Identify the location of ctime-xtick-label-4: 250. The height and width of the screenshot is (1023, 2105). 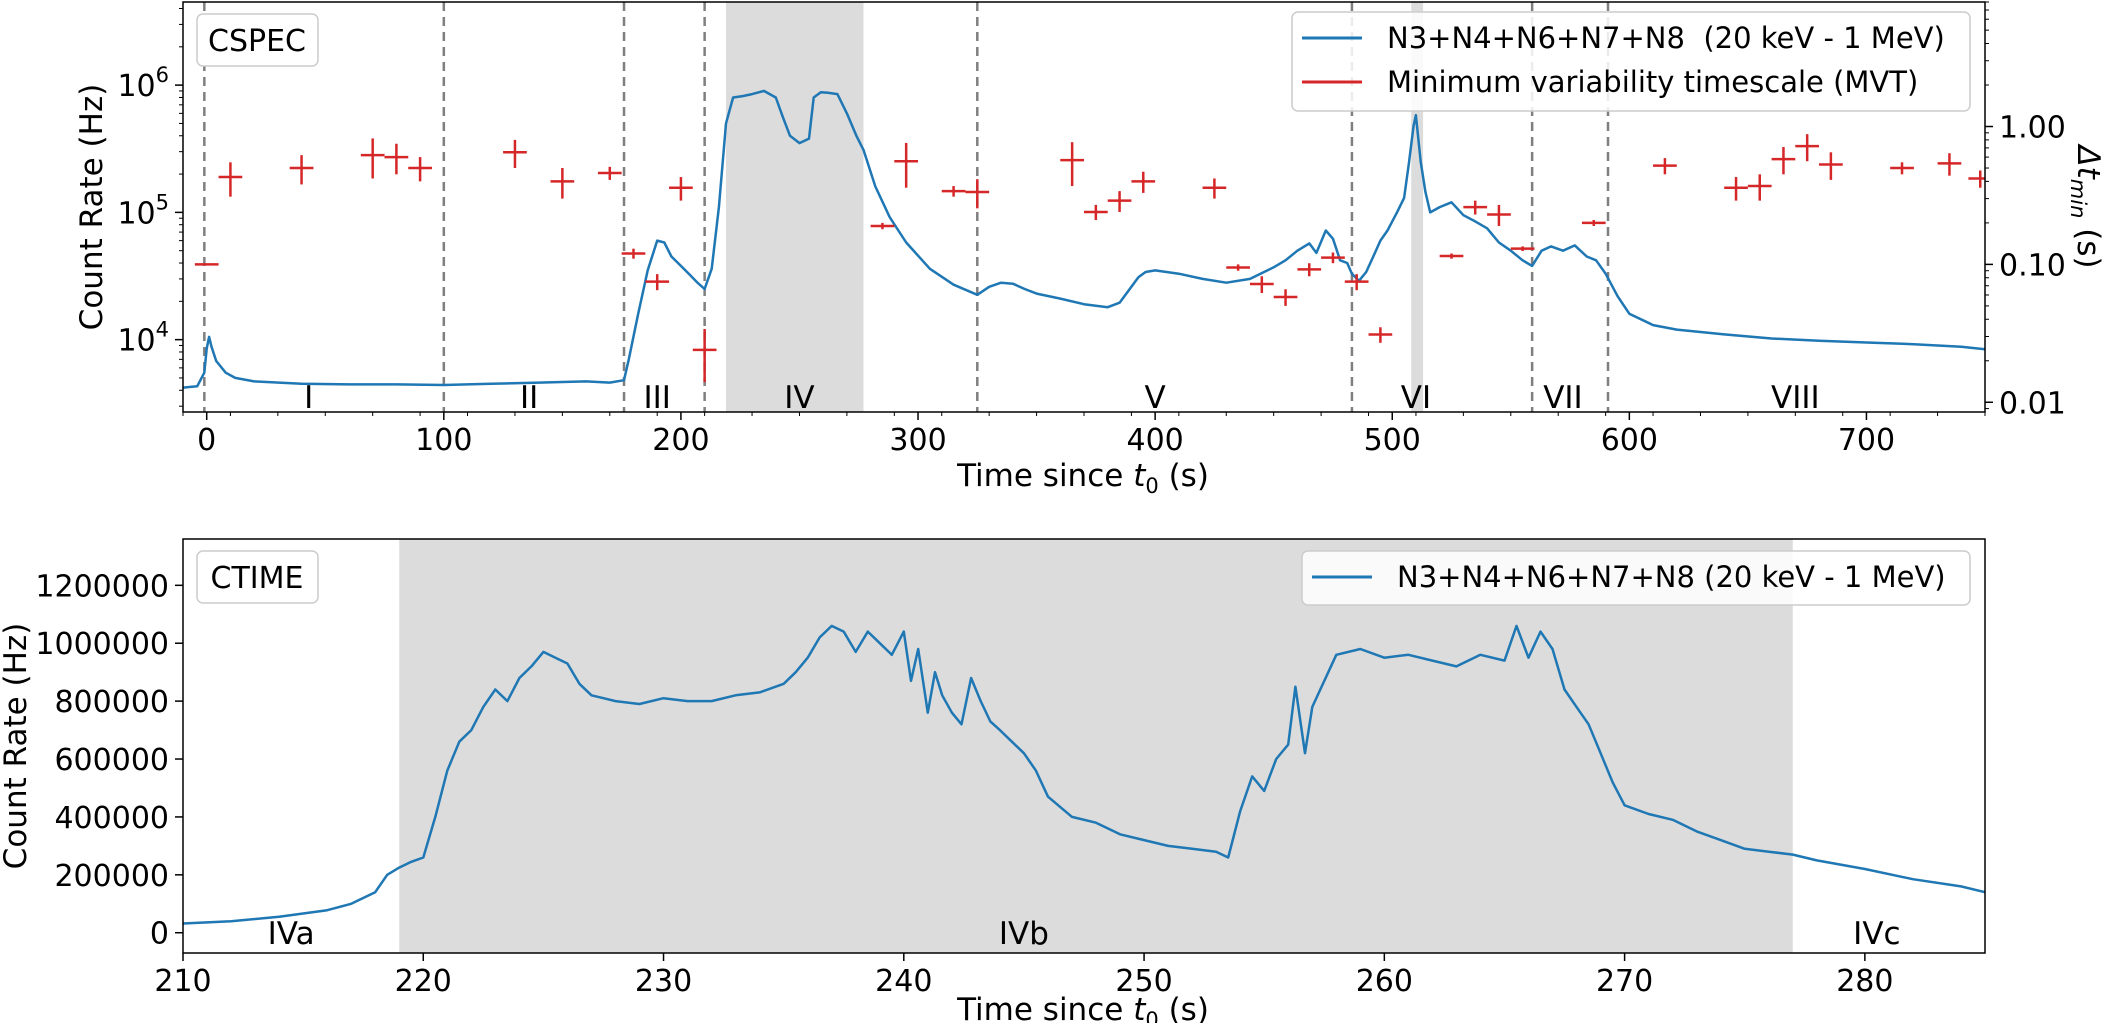
(1143, 981).